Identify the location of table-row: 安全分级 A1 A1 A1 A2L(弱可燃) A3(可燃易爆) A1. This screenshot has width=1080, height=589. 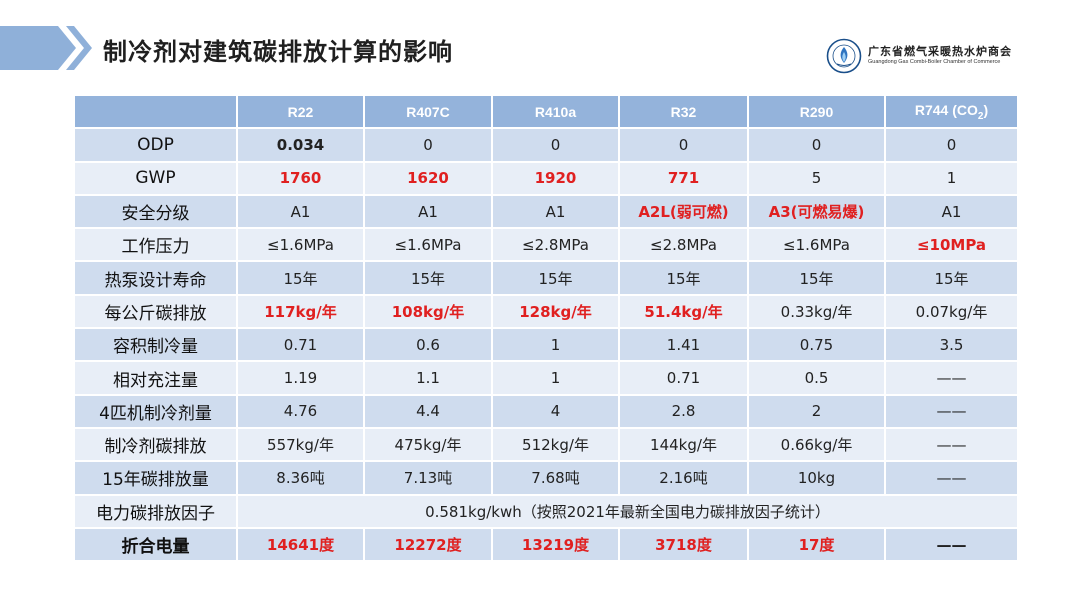
(546, 211).